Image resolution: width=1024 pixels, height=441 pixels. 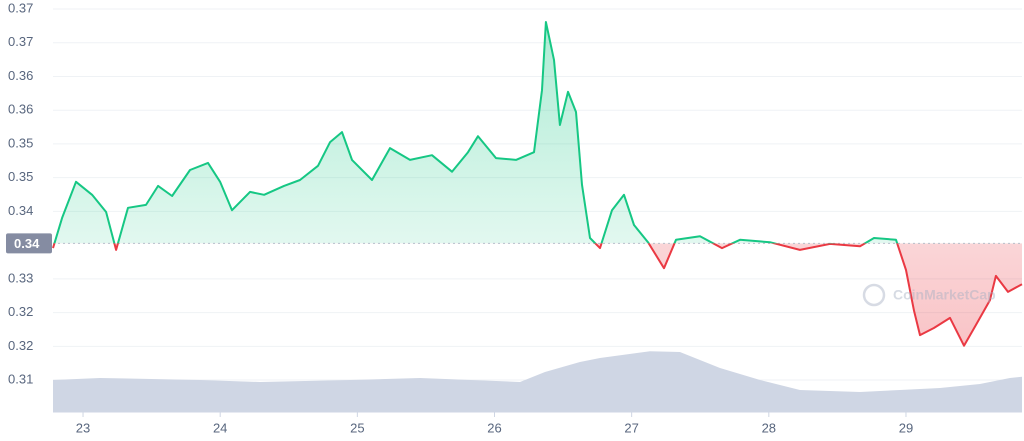 What do you see at coordinates (874, 295) in the screenshot?
I see `watermark-logo` at bounding box center [874, 295].